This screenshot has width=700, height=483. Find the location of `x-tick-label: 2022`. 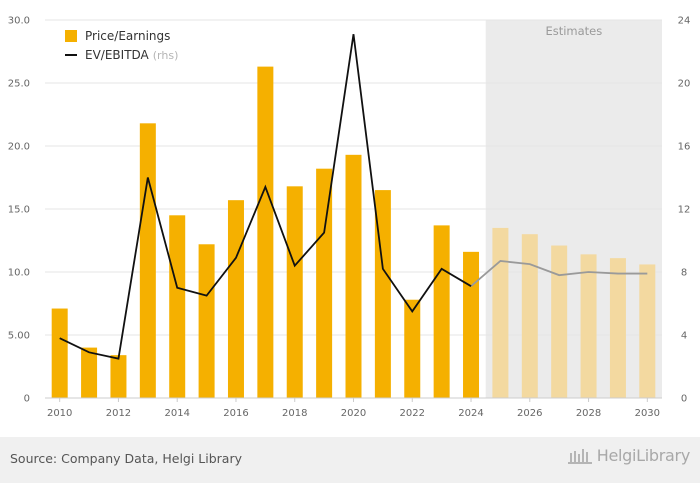

x-tick-label: 2022 is located at coordinates (412, 413).